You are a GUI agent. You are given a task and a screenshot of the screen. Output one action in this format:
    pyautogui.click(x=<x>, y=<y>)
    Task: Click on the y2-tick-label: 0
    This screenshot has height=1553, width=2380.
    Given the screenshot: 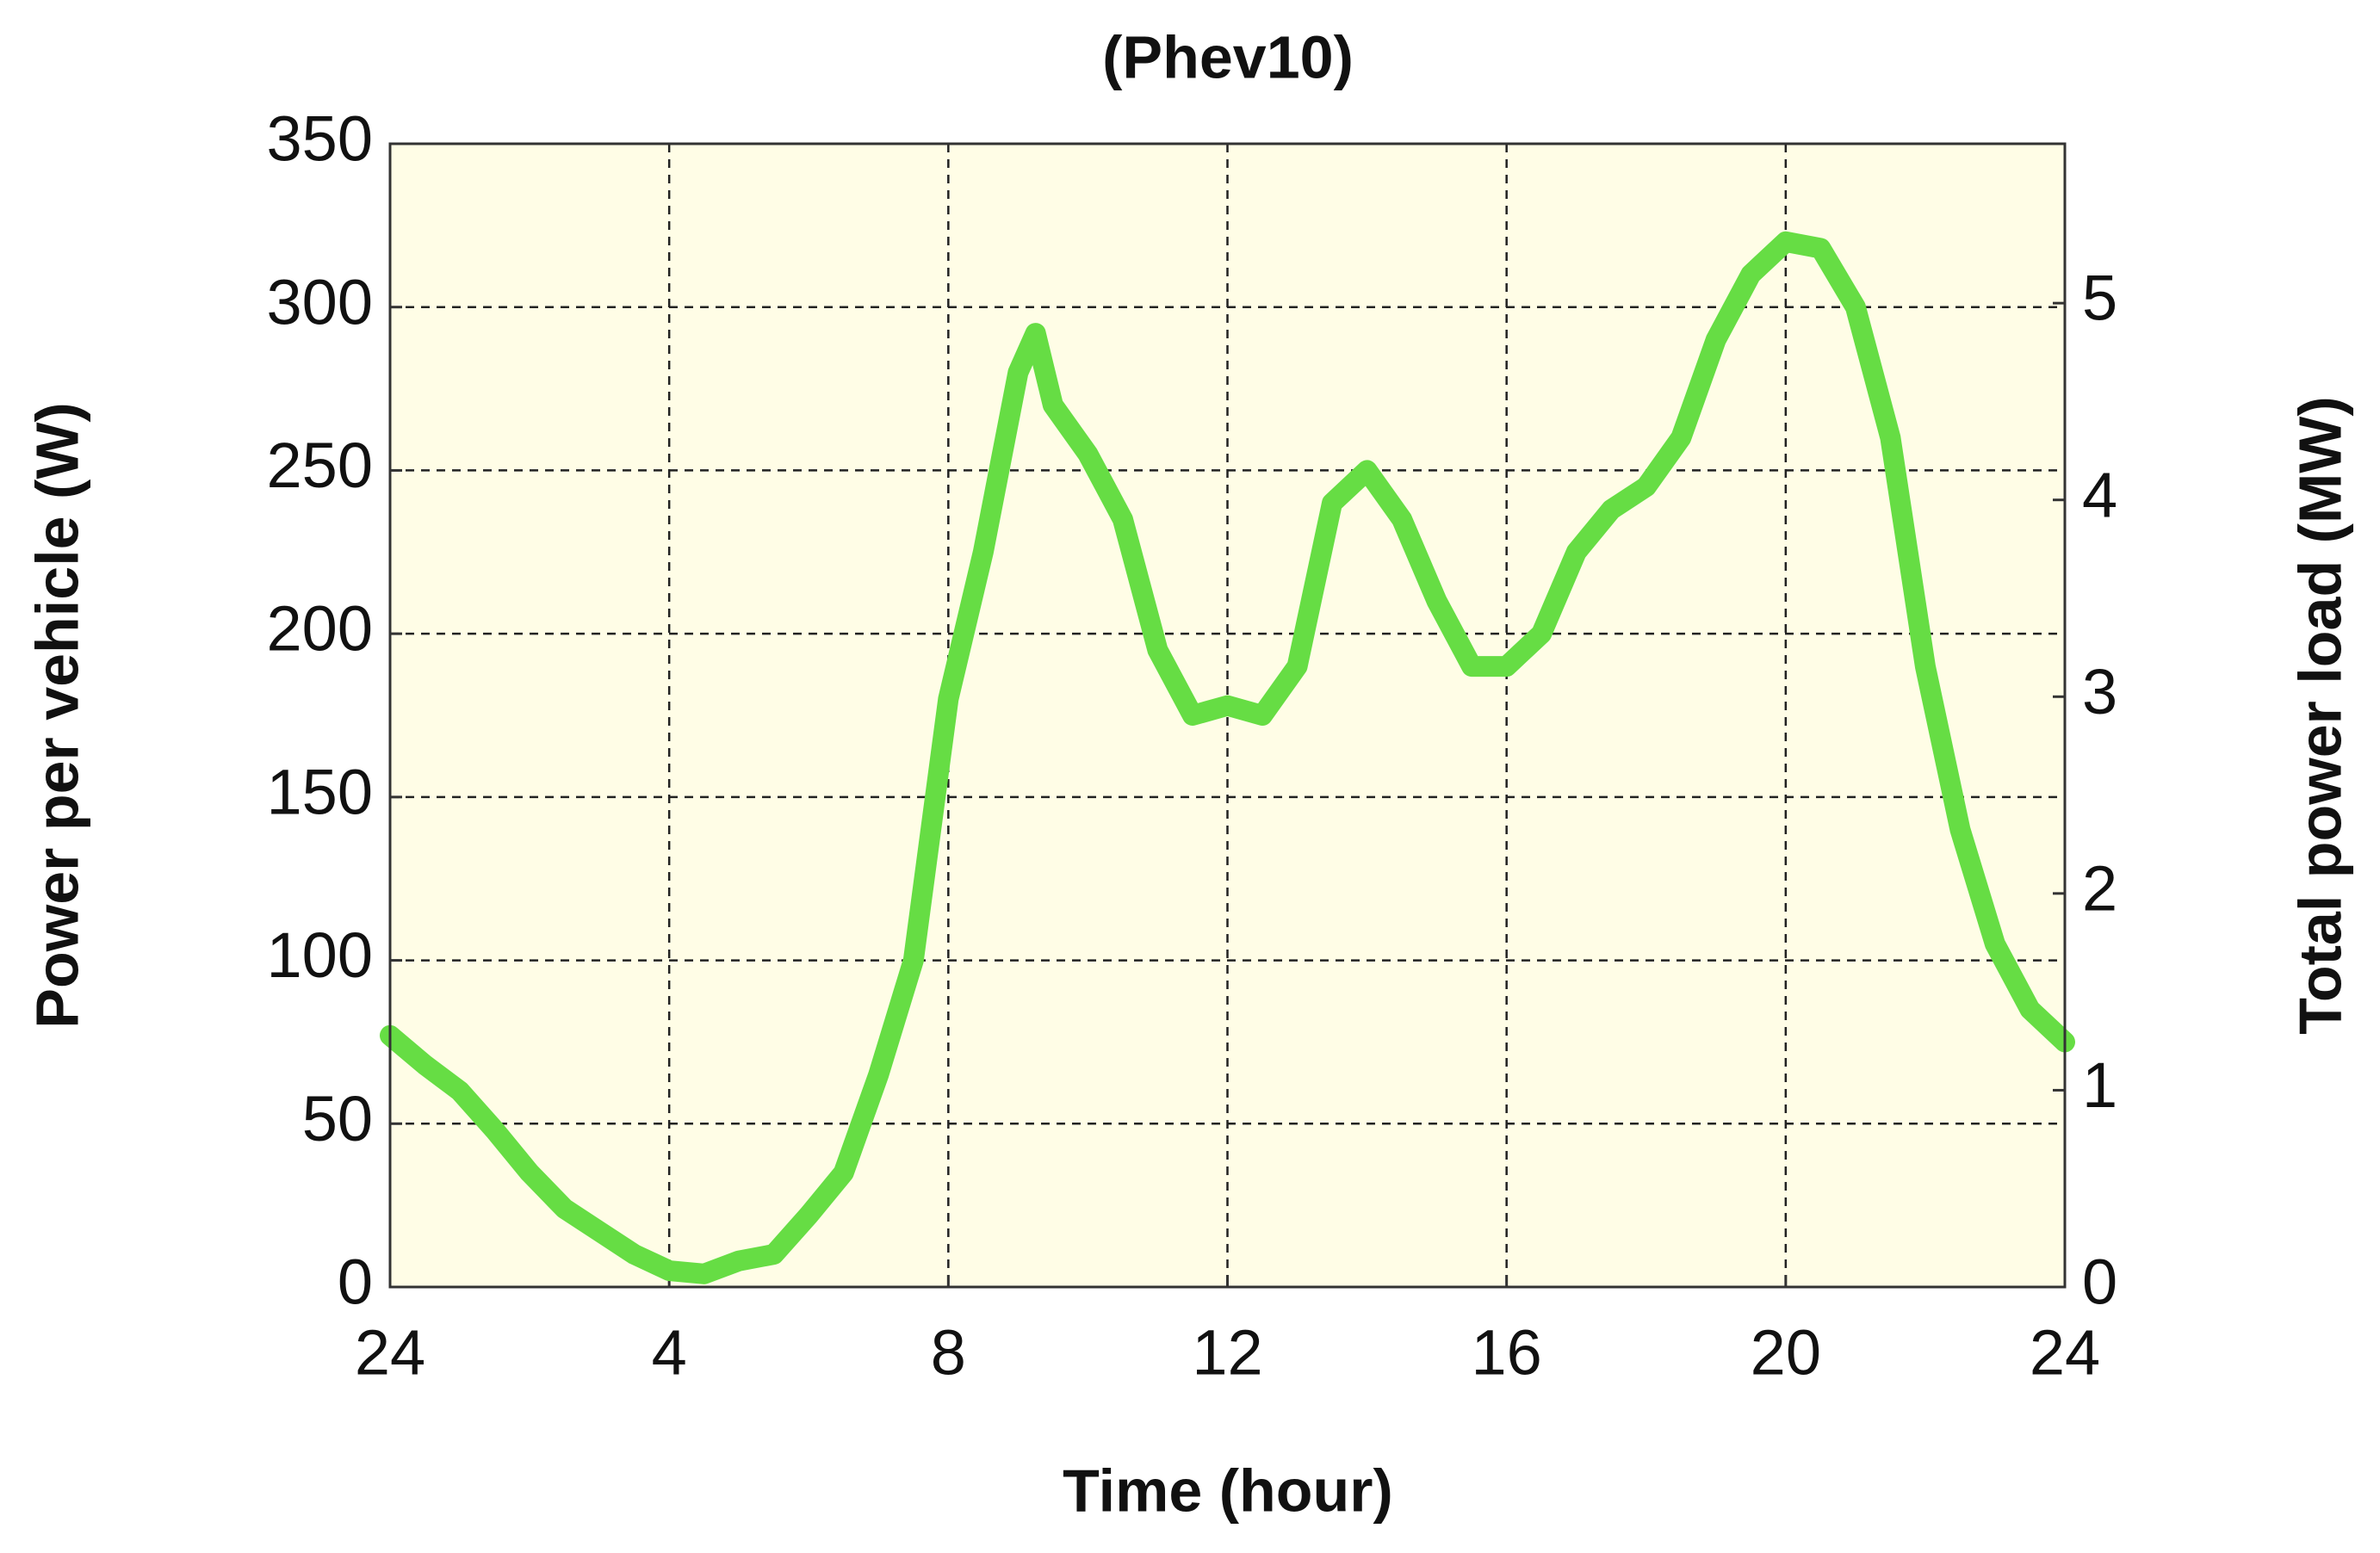 What is the action you would take?
    pyautogui.click(x=2099, y=1282)
    